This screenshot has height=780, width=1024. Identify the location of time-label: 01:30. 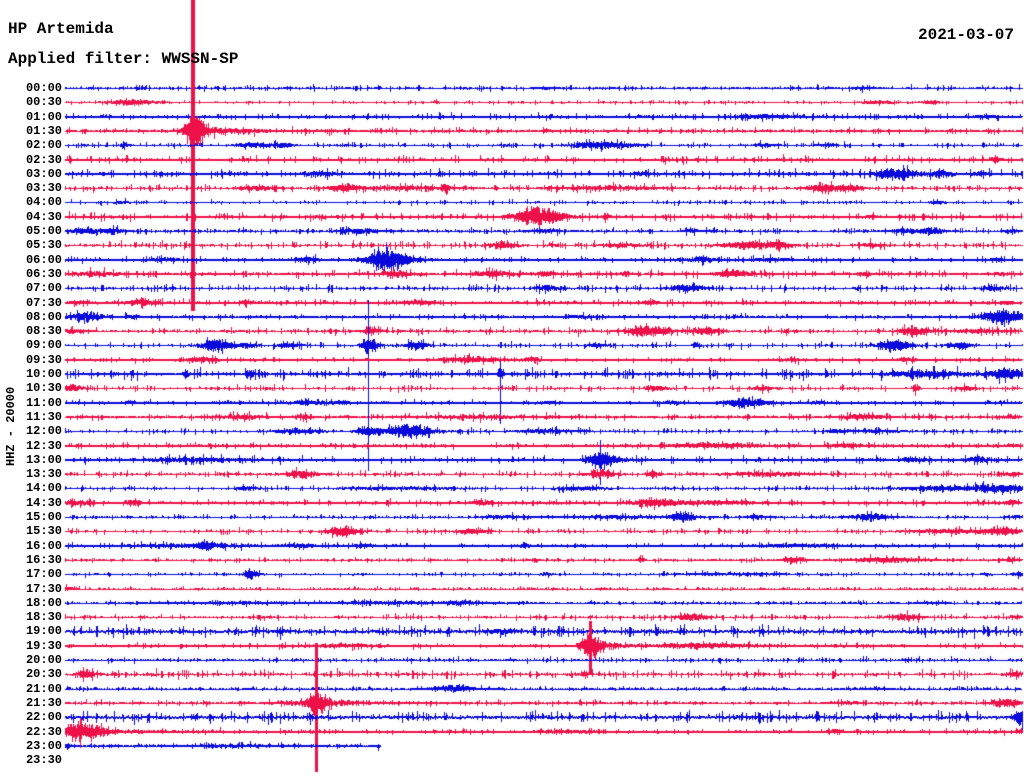
(43, 130).